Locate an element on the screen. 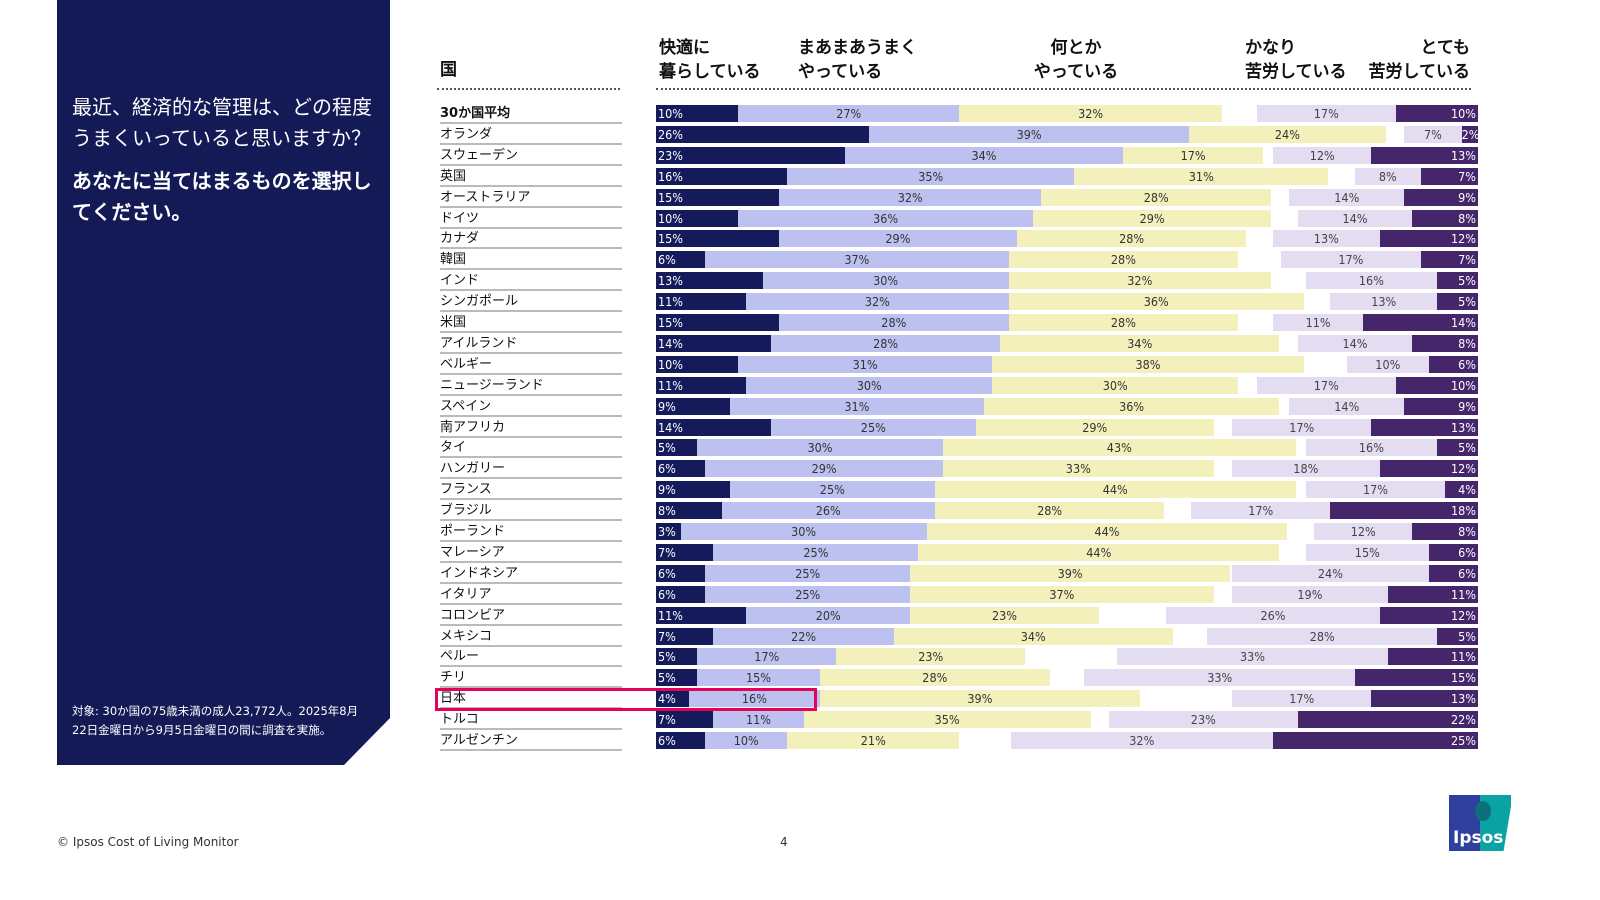 This screenshot has height=900, width=1600. country-label: コロンビア is located at coordinates (531, 616).